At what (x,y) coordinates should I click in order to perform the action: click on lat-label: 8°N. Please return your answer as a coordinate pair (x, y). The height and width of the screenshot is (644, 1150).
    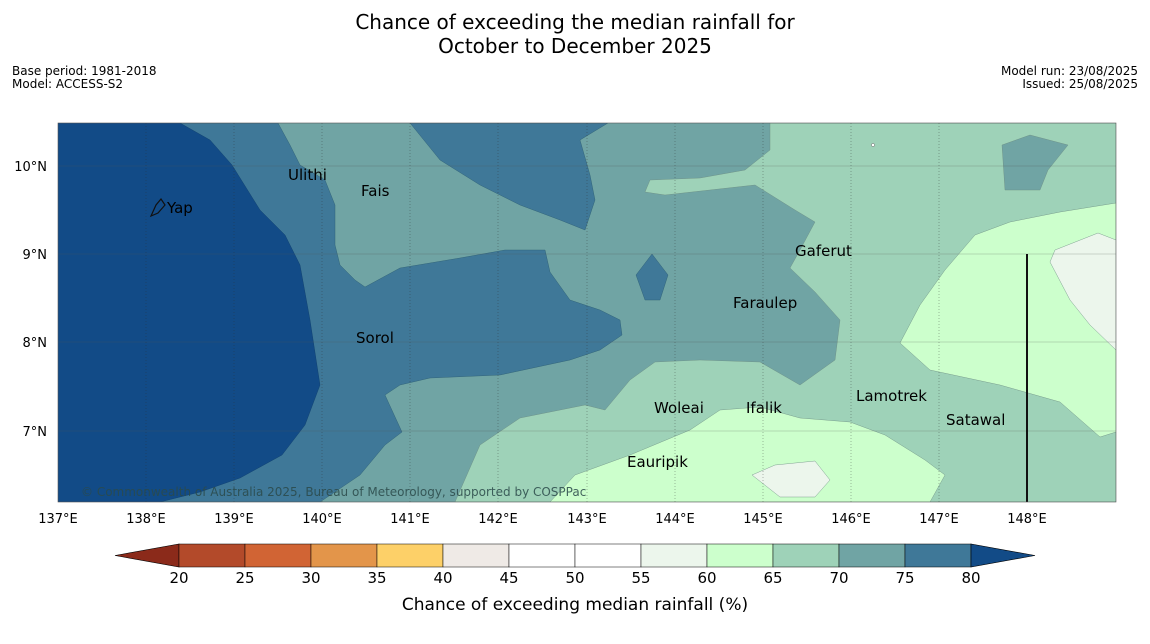
    Looking at the image, I should click on (35, 343).